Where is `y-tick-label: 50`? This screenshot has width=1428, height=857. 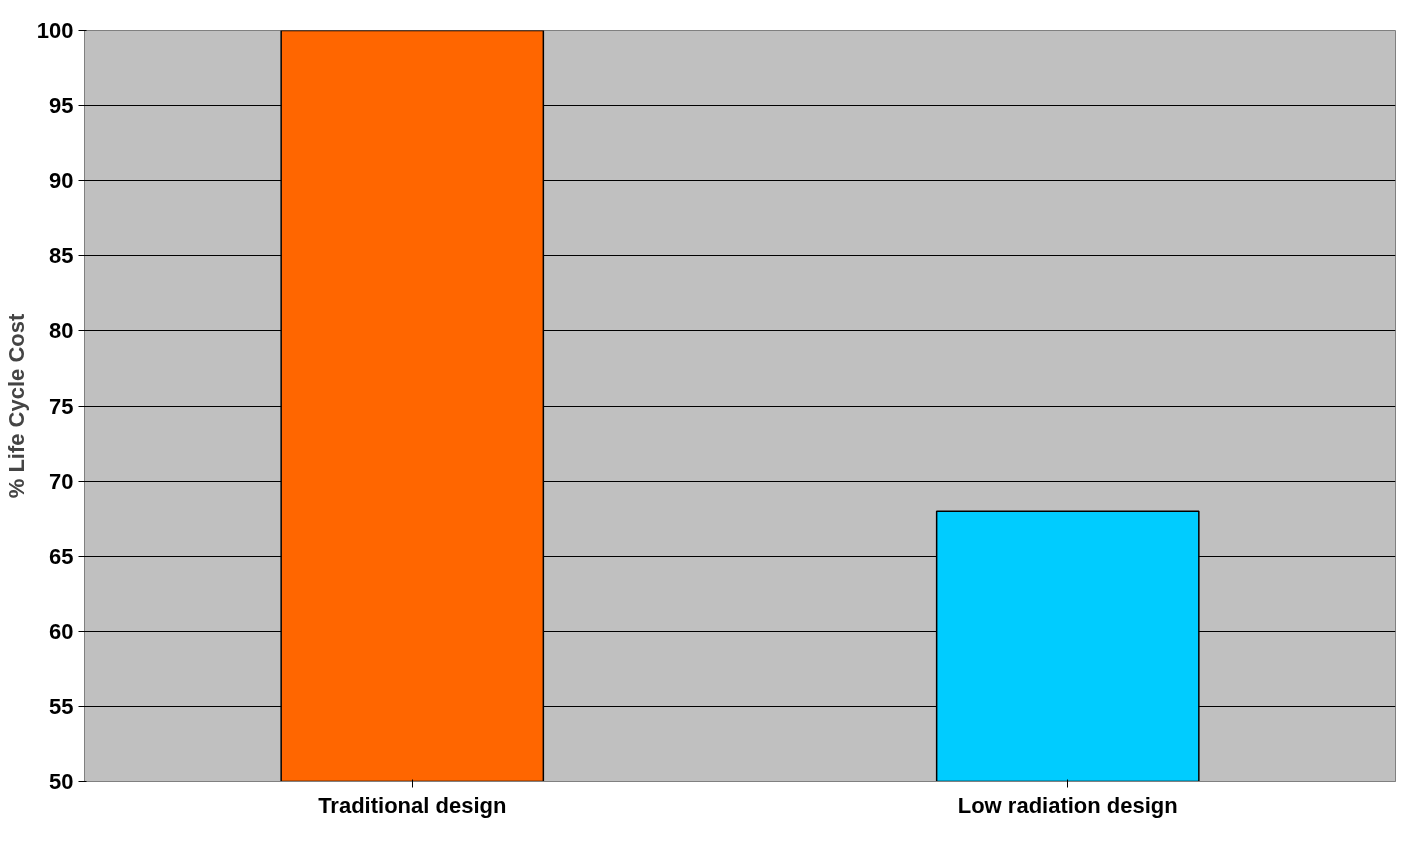
y-tick-label: 50 is located at coordinates (61, 781).